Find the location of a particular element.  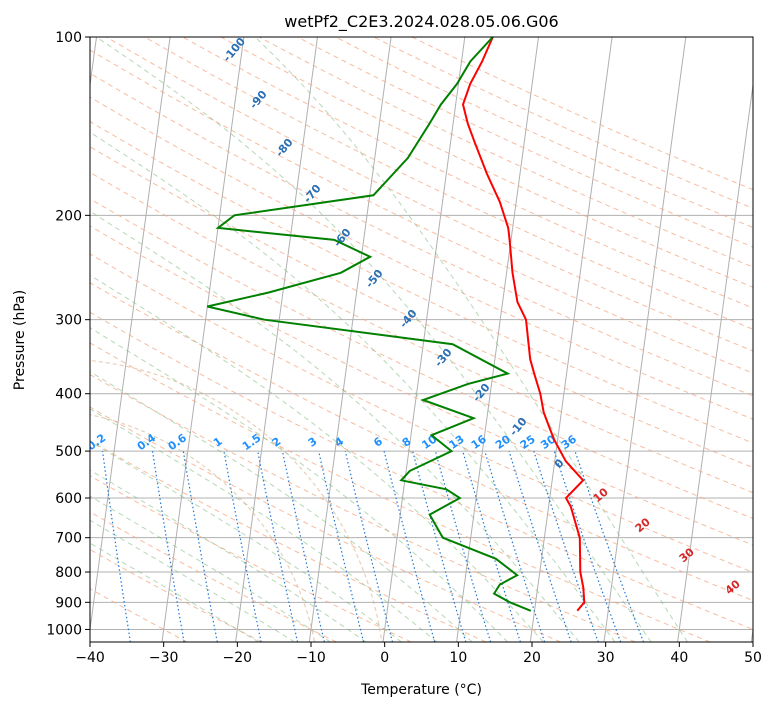

dry-adiabat-label: -90 is located at coordinates (258, 100).